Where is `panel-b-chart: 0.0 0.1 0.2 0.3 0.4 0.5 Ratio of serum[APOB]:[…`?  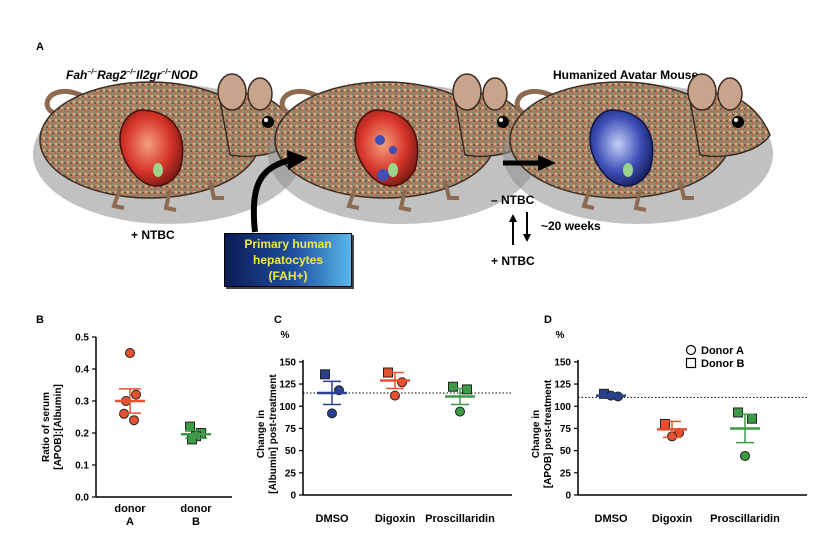 panel-b-chart: 0.0 0.1 0.2 0.3 0.4 0.5 Ratio of serum[APOB]:[… is located at coordinates (136, 430).